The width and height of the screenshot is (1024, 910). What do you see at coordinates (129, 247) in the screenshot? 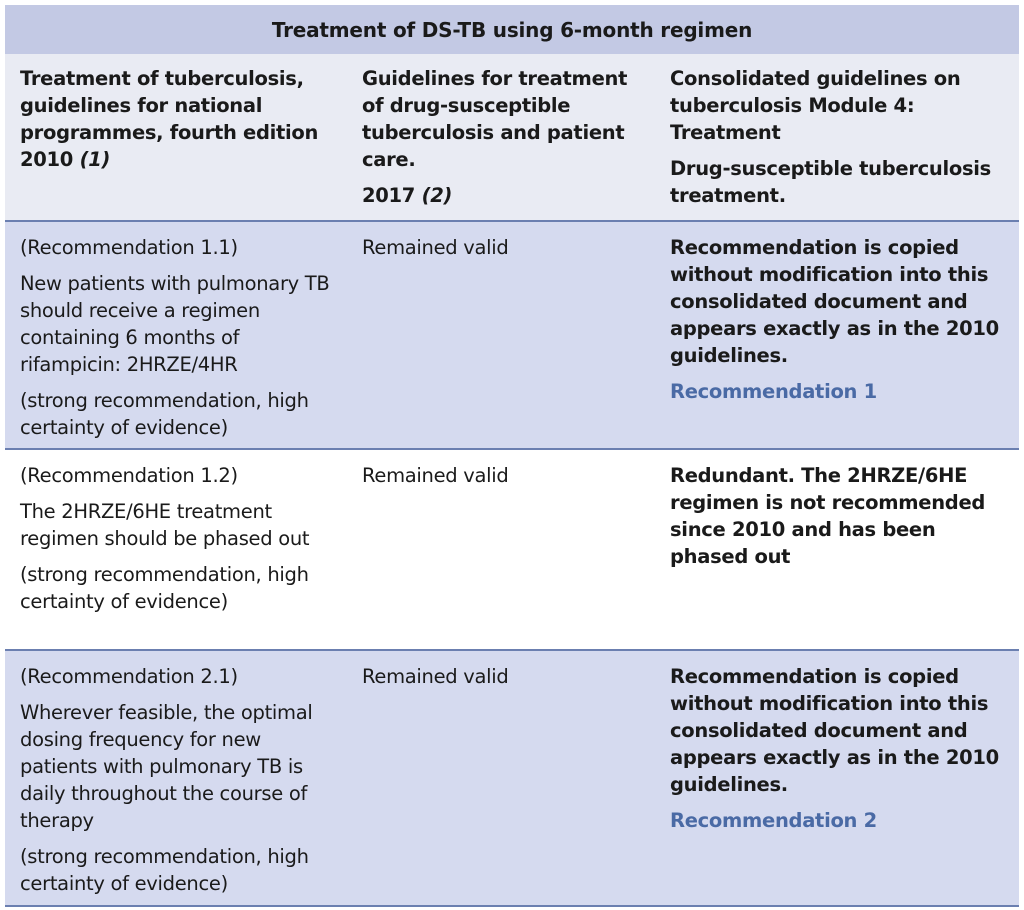
I see `rec-id: (Recommendation 1.1)` at bounding box center [129, 247].